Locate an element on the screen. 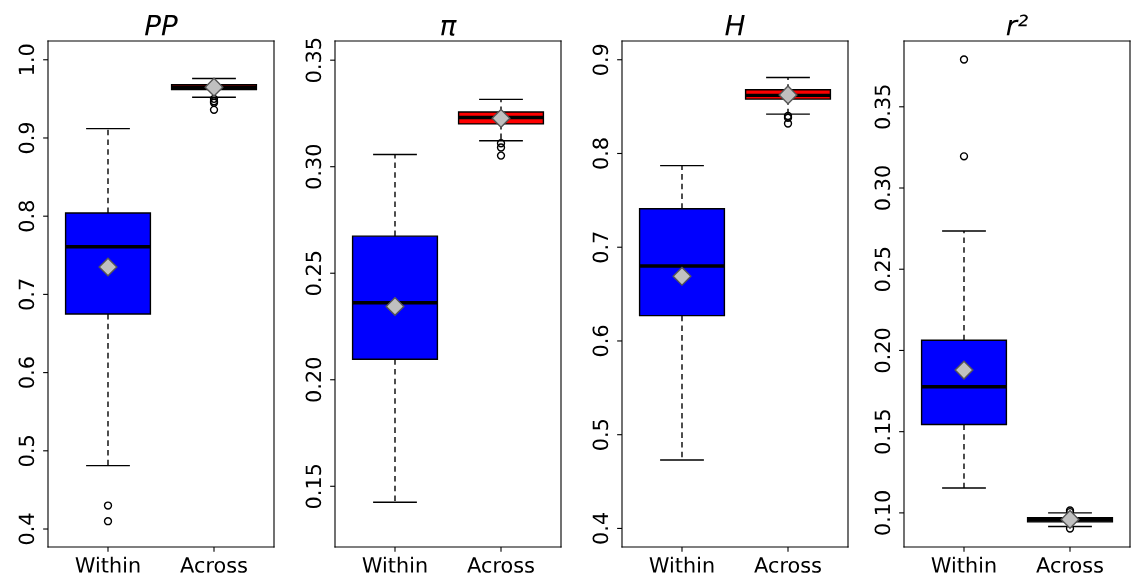 The height and width of the screenshot is (586, 1131). chart-title: π is located at coordinates (449, 28).